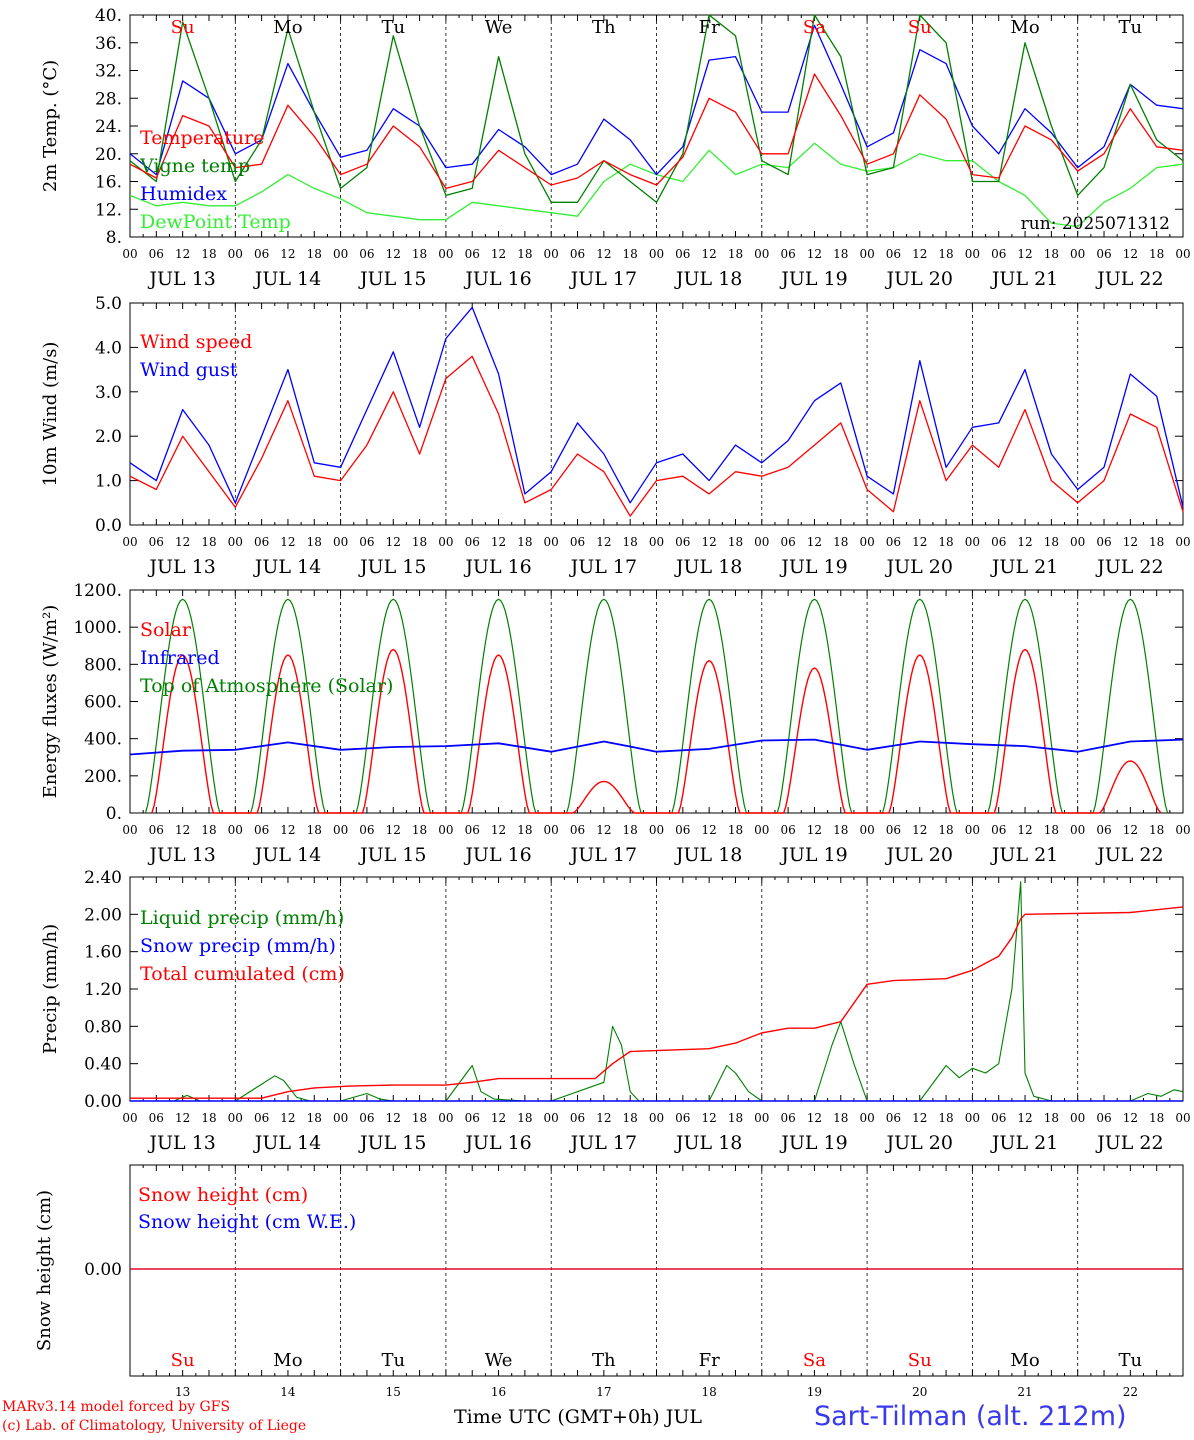 This screenshot has width=1194, height=1440. I want to click on y-tick-label: 4.0, so click(108, 348).